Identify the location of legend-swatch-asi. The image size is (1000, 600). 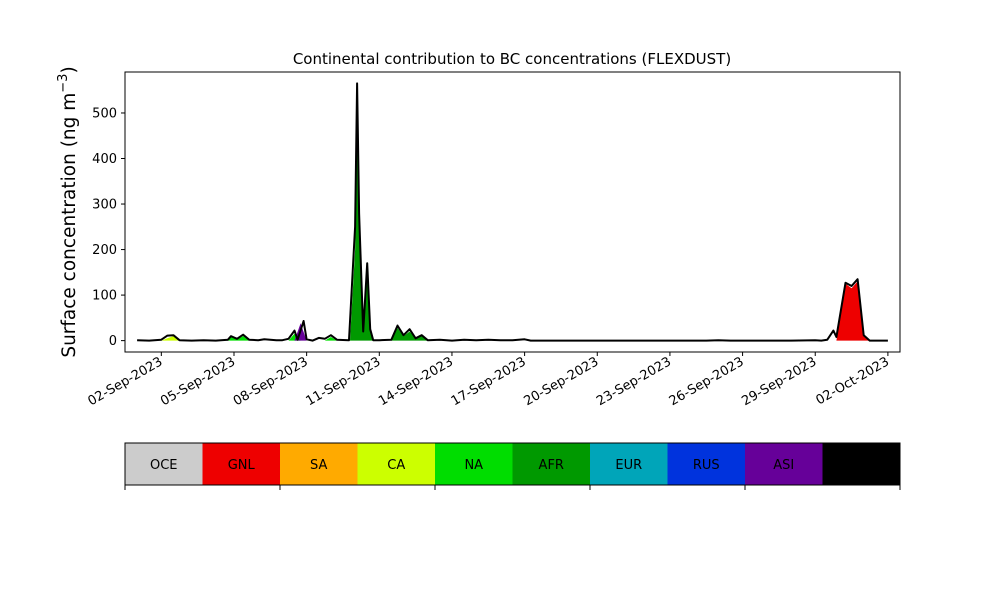
(784, 464).